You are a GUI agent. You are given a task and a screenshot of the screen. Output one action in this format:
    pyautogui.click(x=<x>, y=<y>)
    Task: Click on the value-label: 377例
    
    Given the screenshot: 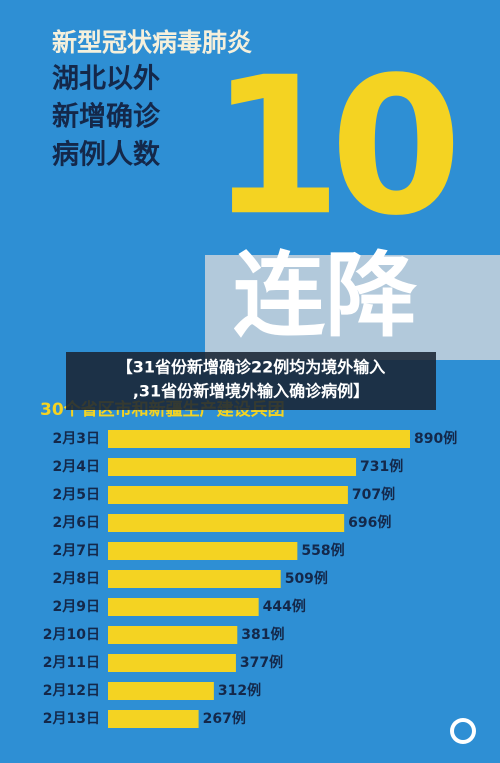 What is the action you would take?
    pyautogui.click(x=261, y=662)
    